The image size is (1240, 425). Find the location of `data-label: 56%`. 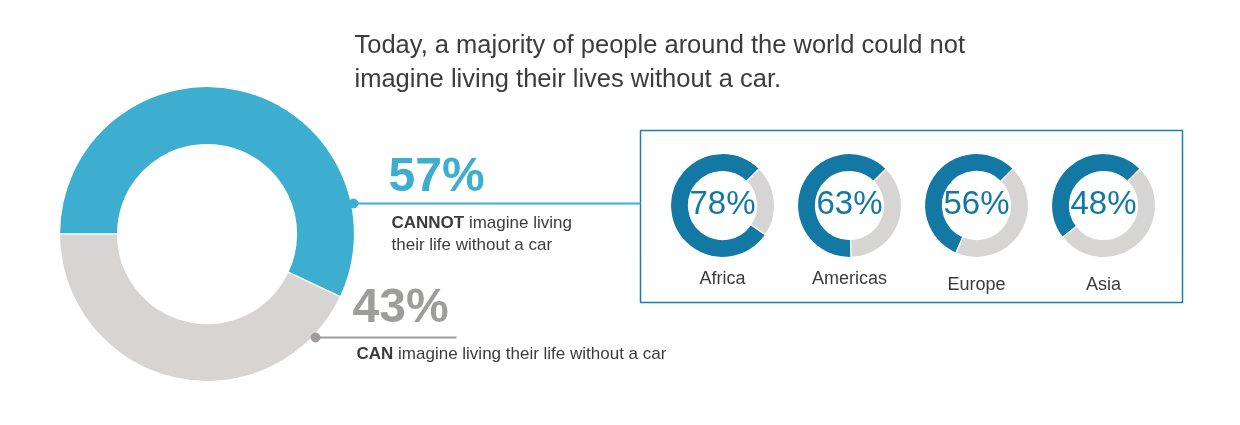

data-label: 56% is located at coordinates (976, 202).